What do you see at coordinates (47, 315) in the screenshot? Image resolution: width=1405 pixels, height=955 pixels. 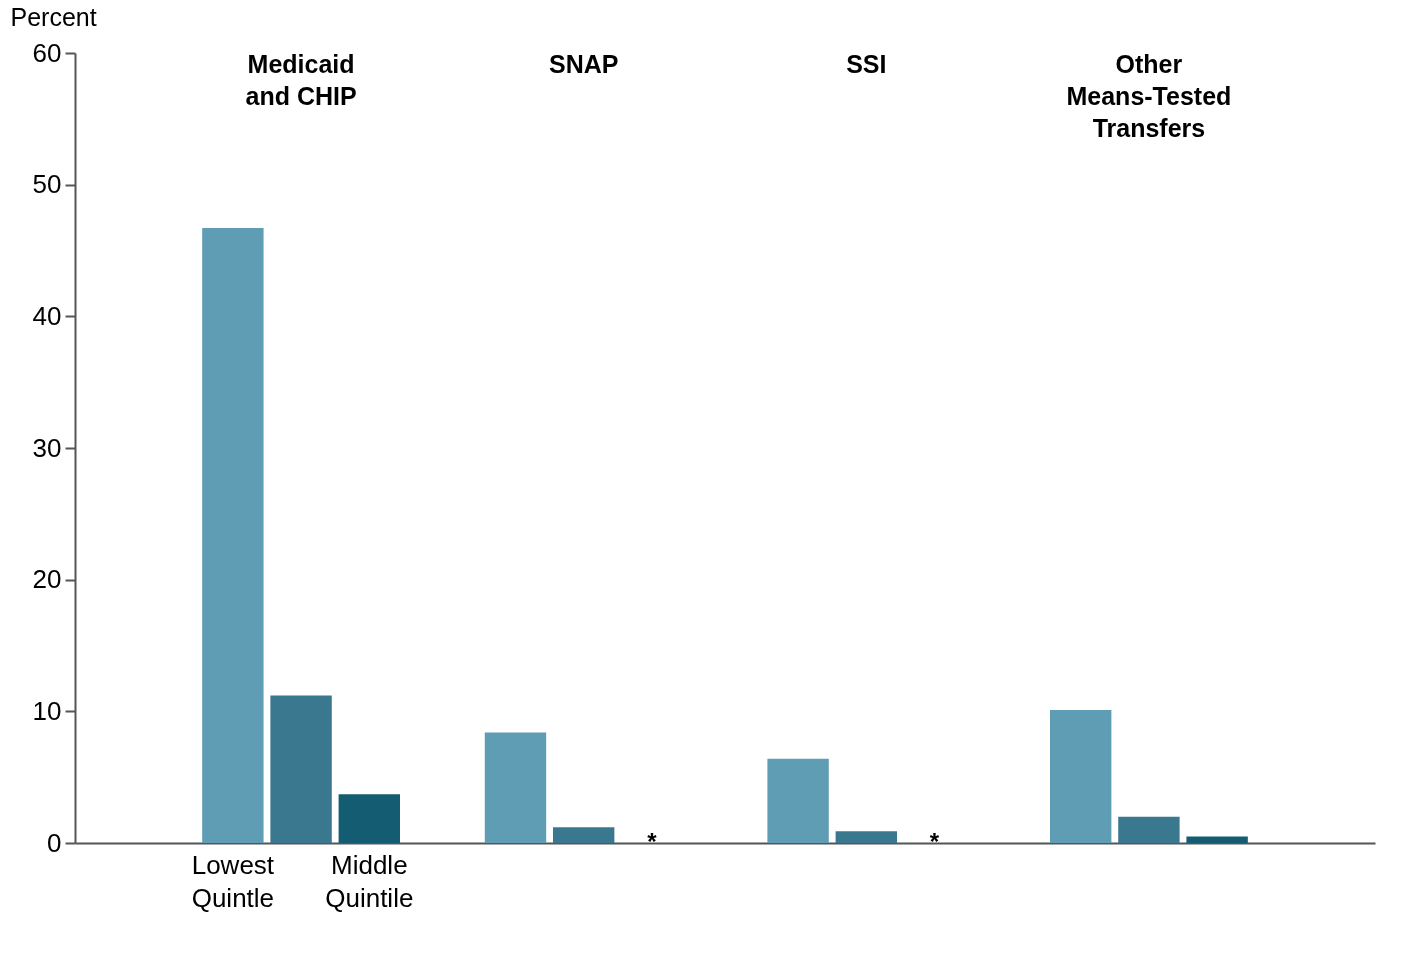 I see `y-tick-label: 40` at bounding box center [47, 315].